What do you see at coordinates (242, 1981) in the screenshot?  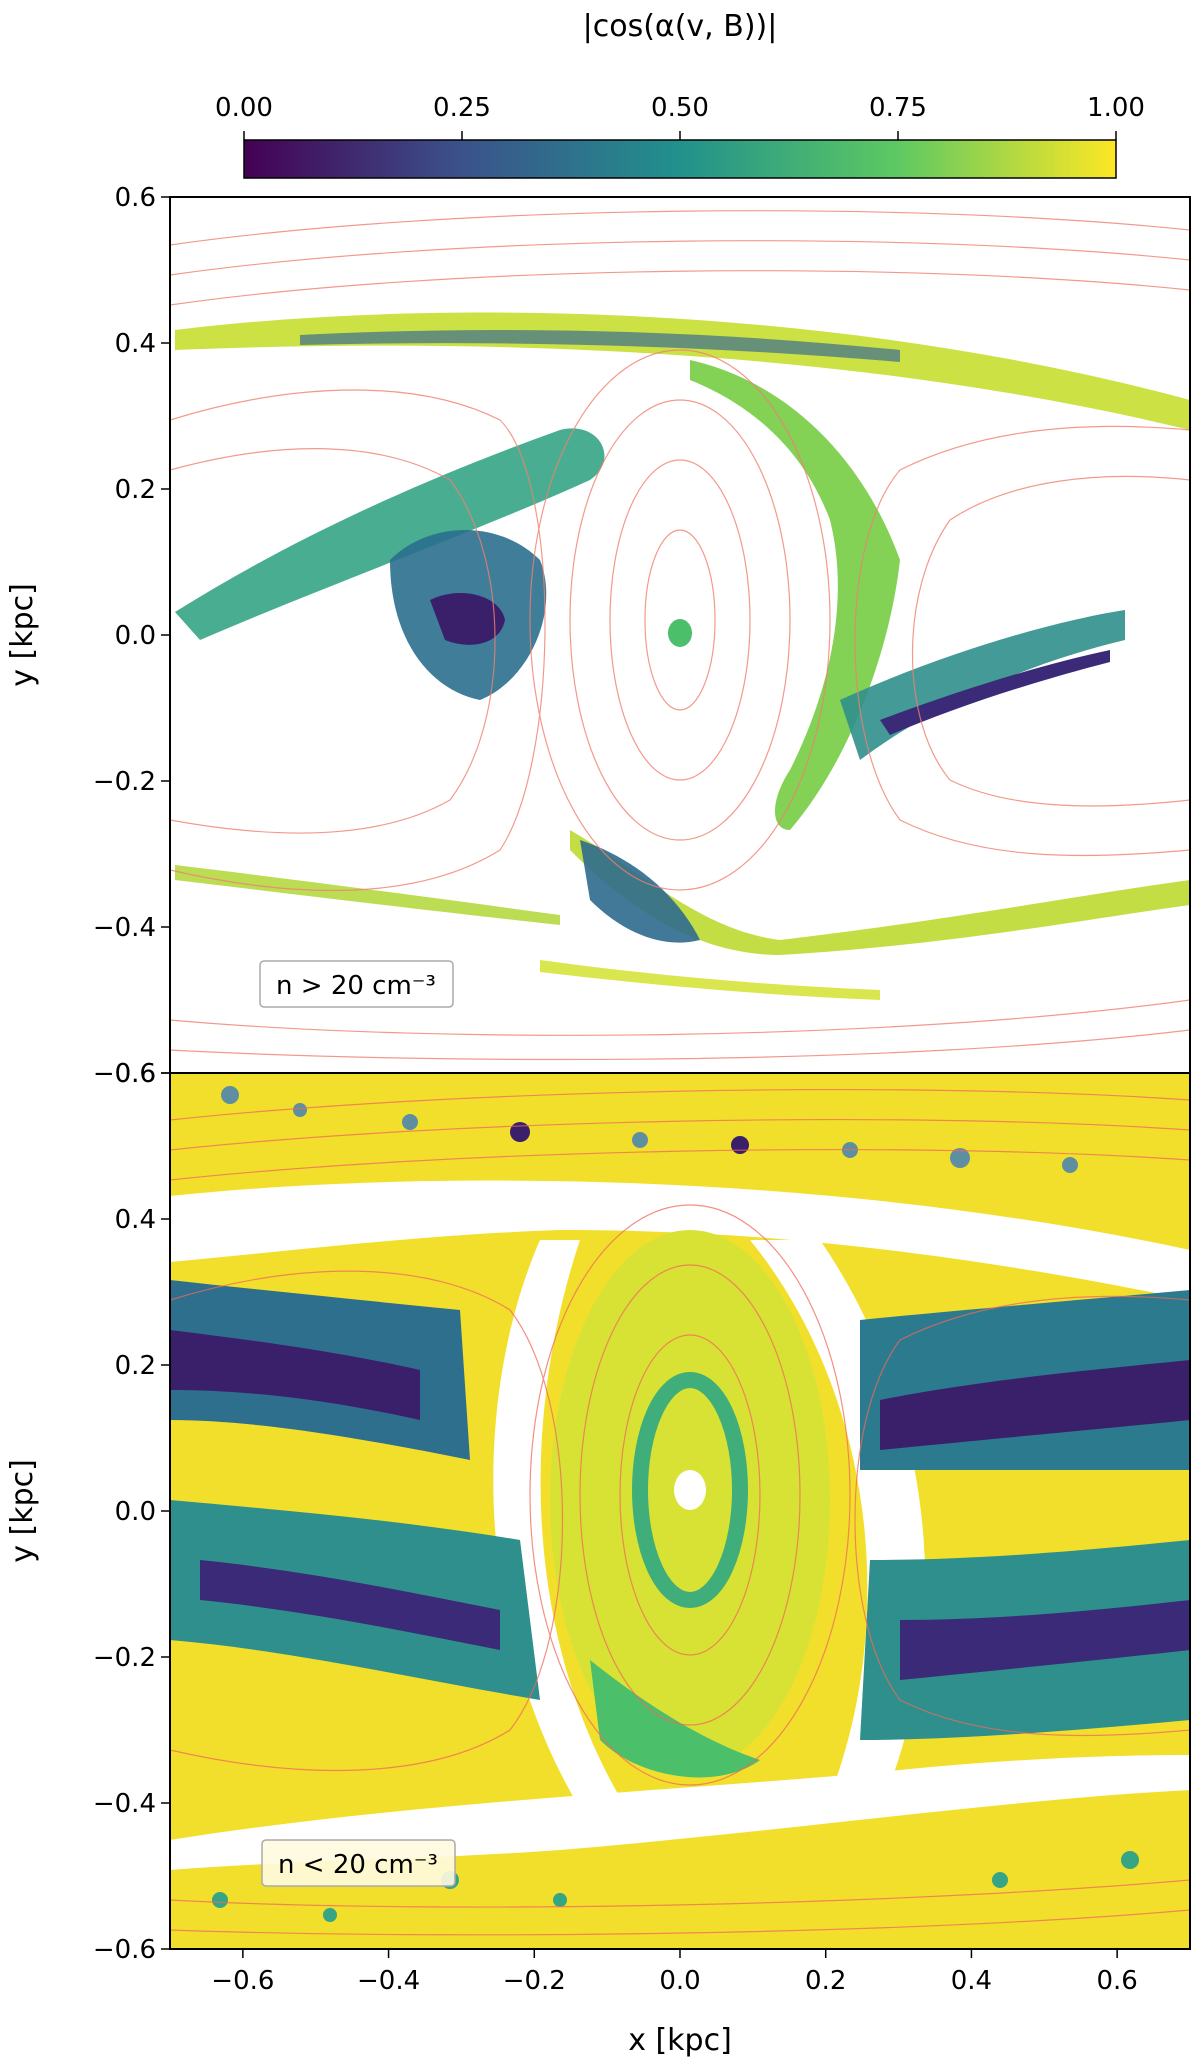 I see `x-tick-label: −0.6` at bounding box center [242, 1981].